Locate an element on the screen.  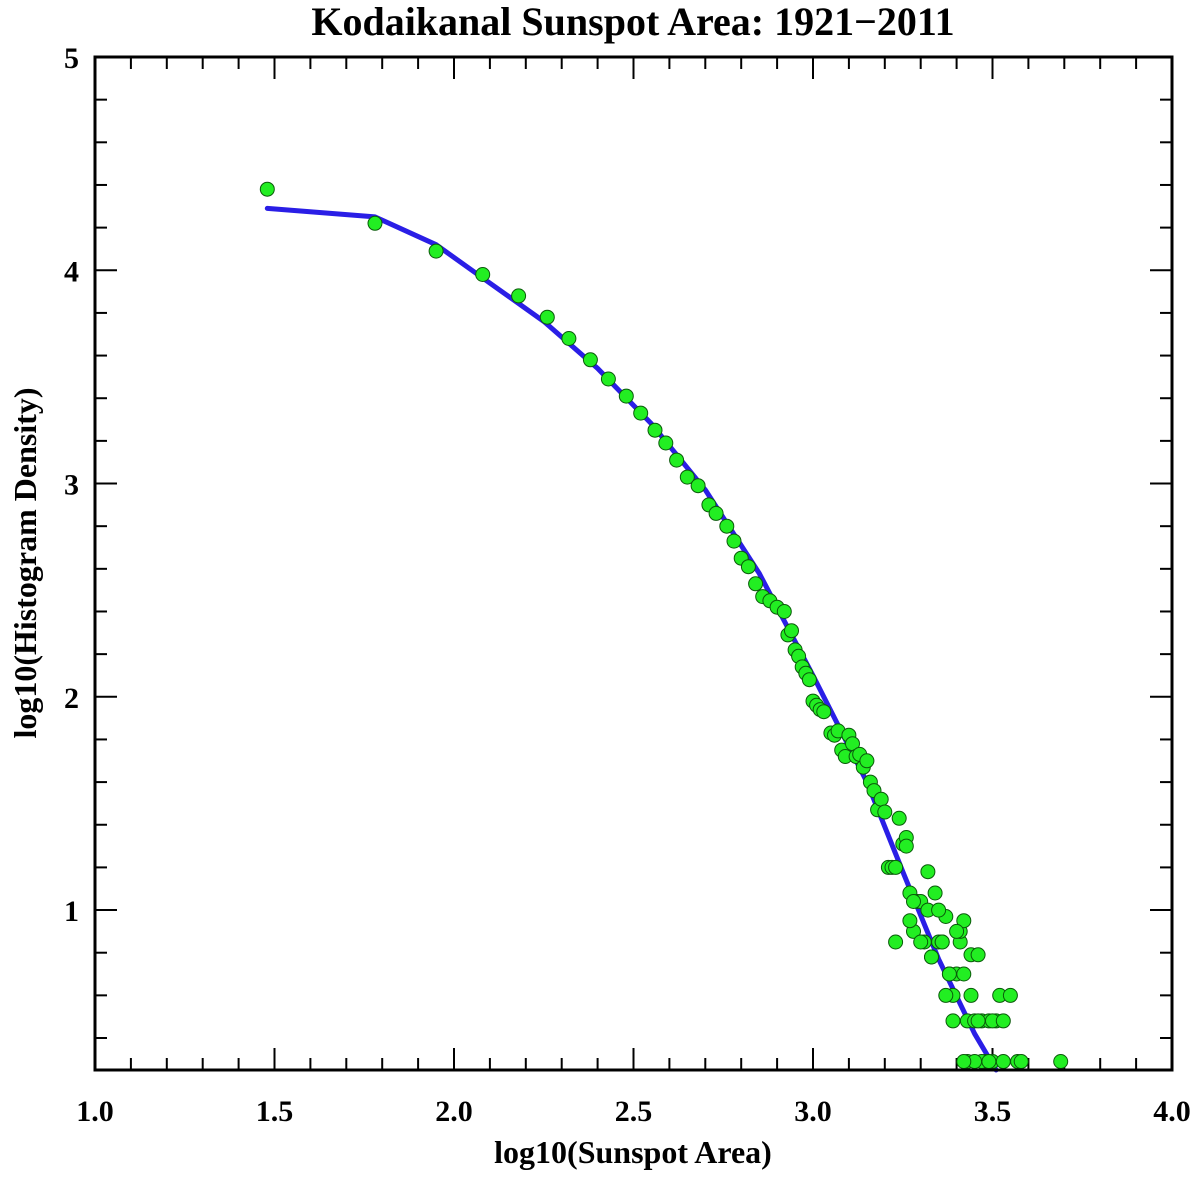
chart-title: Kodaikanal Sunspot Area: 1921−2011 is located at coordinates (632, 22).